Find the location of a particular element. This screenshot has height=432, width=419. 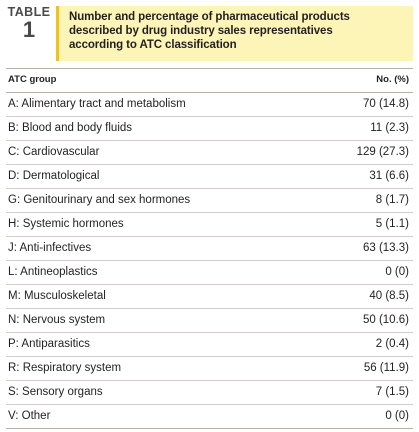

row-group-label: V: Other is located at coordinates (29, 416).